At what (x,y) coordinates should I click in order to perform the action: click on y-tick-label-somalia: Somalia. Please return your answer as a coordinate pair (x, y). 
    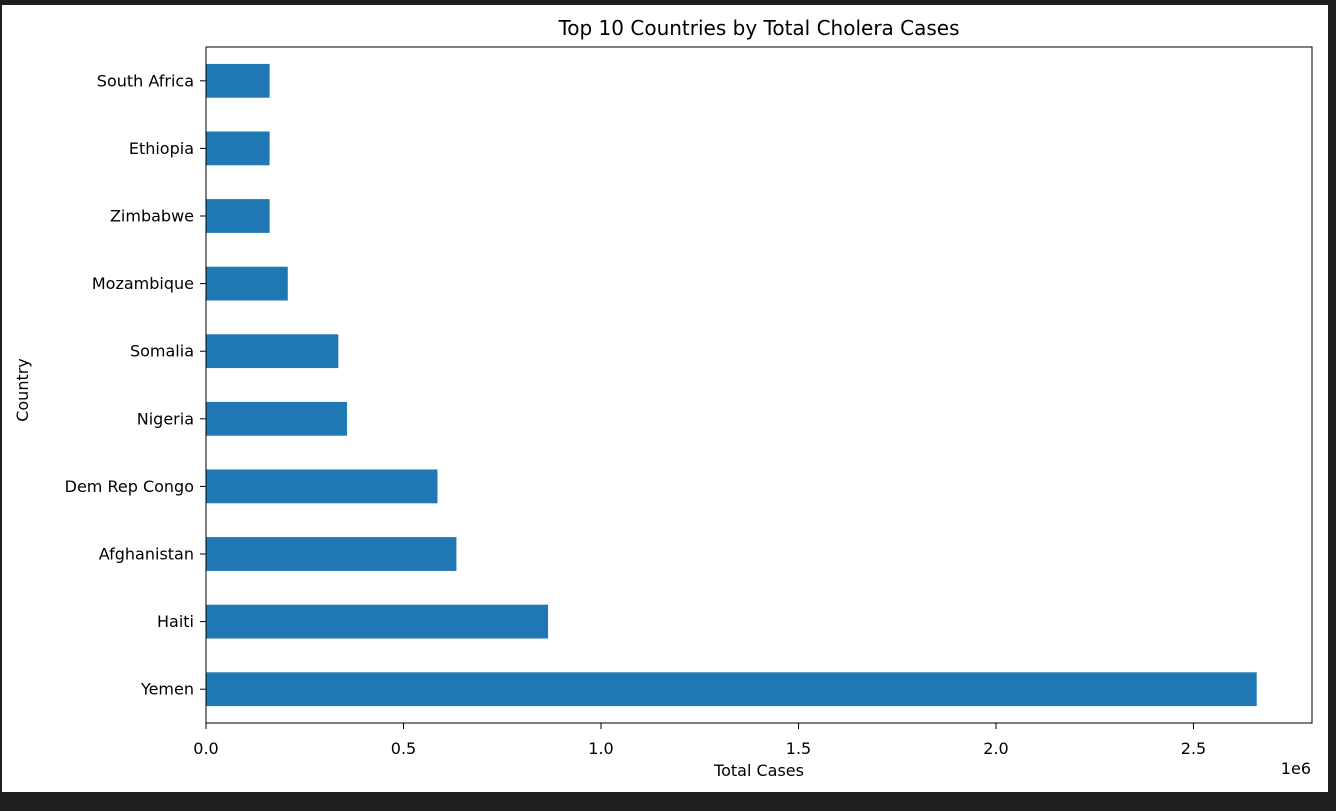
    Looking at the image, I should click on (162, 351).